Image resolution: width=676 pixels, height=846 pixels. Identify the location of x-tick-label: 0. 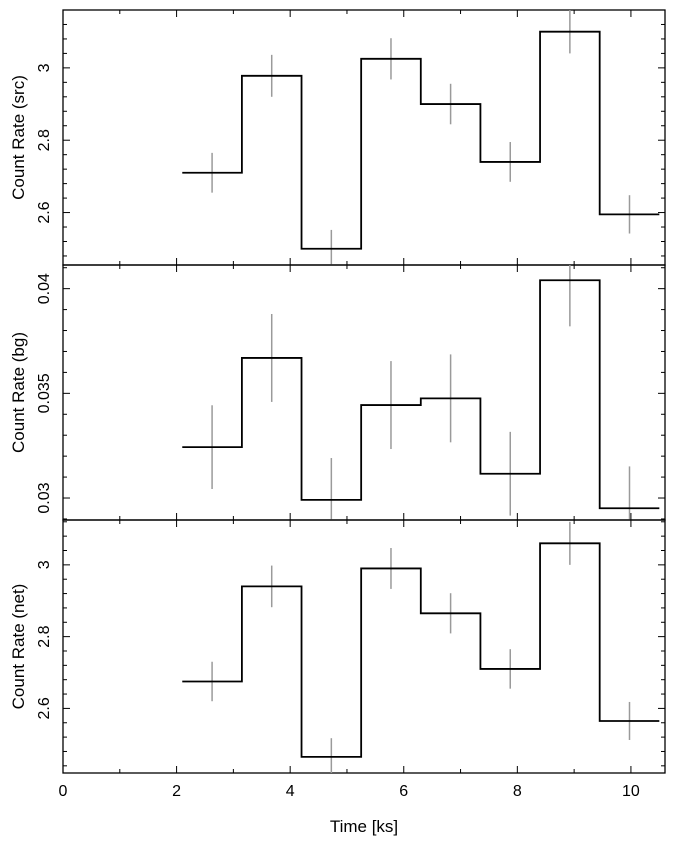
(63, 791).